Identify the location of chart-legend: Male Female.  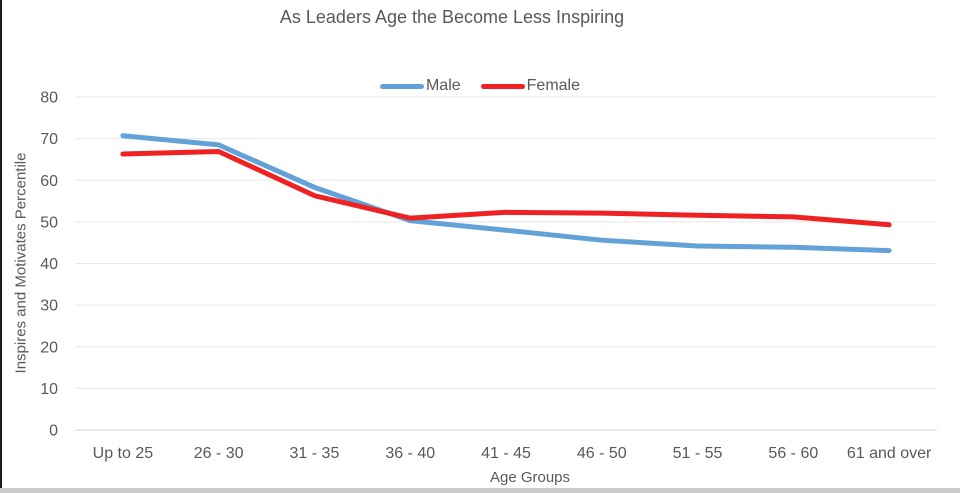
(480, 86).